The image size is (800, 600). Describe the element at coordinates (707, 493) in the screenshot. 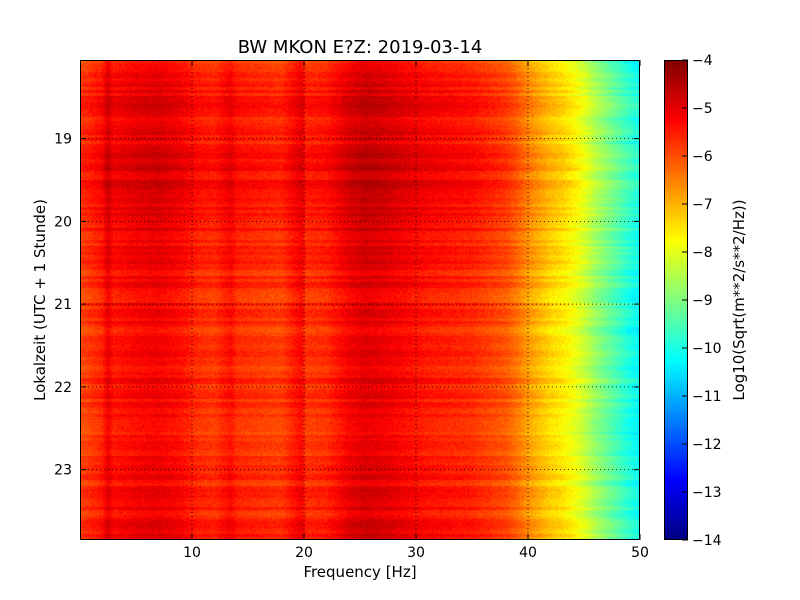

I see `colorbar-tick-label: −13` at that location.